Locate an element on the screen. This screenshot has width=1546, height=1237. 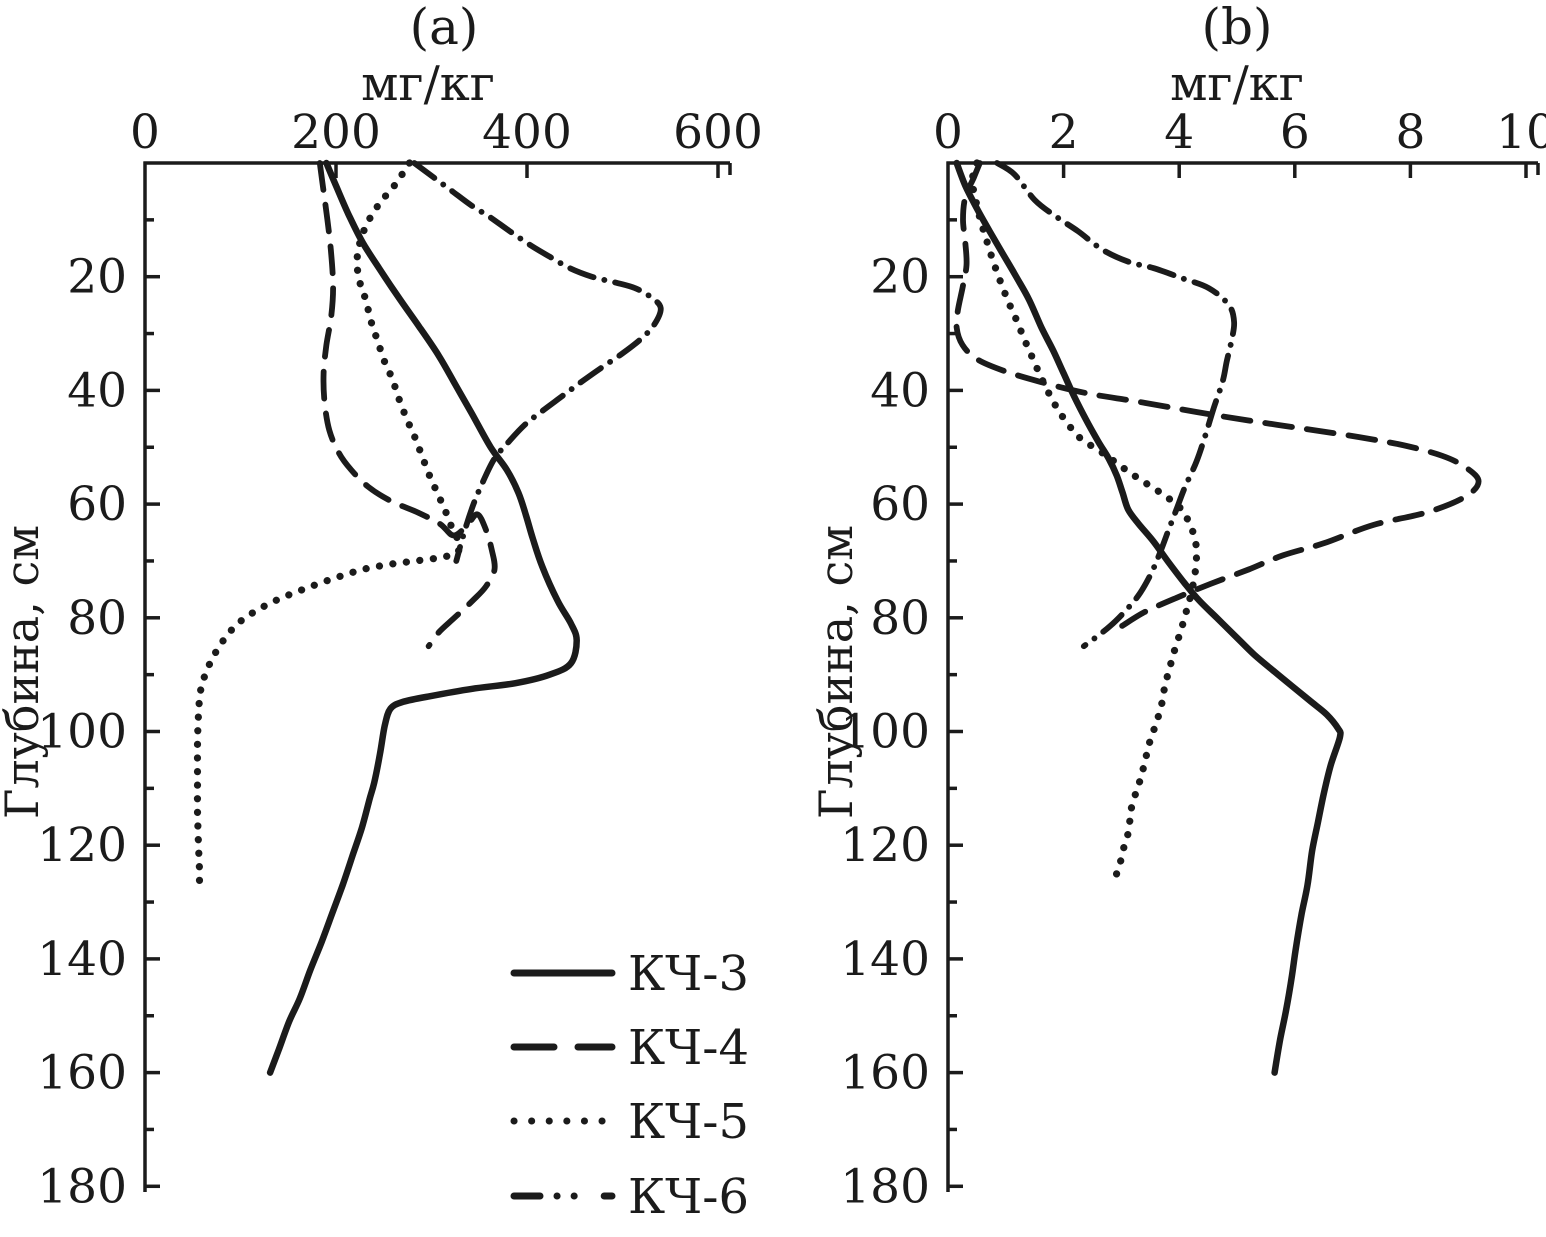
legend: КЧ-3 КЧ-4 КЧ-5 КЧ-6 is located at coordinates (629, 1085).